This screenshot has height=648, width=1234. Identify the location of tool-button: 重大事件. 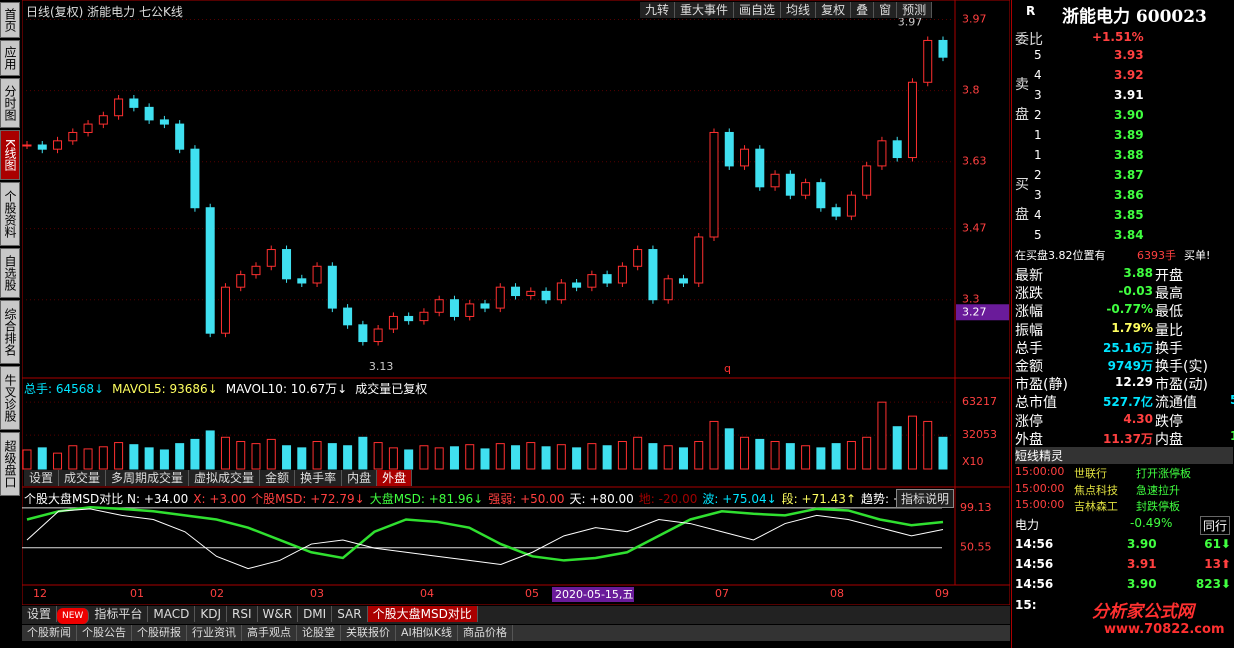
(705, 10).